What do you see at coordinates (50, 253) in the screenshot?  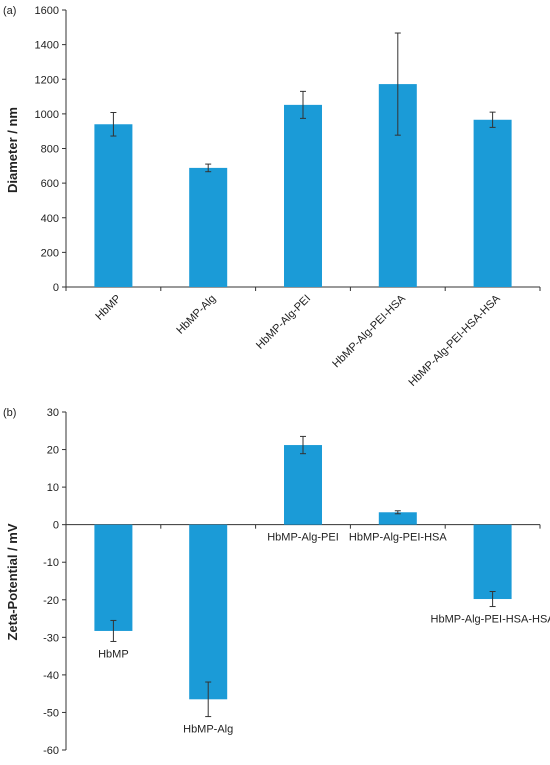 I see `y-tick-label: 200` at bounding box center [50, 253].